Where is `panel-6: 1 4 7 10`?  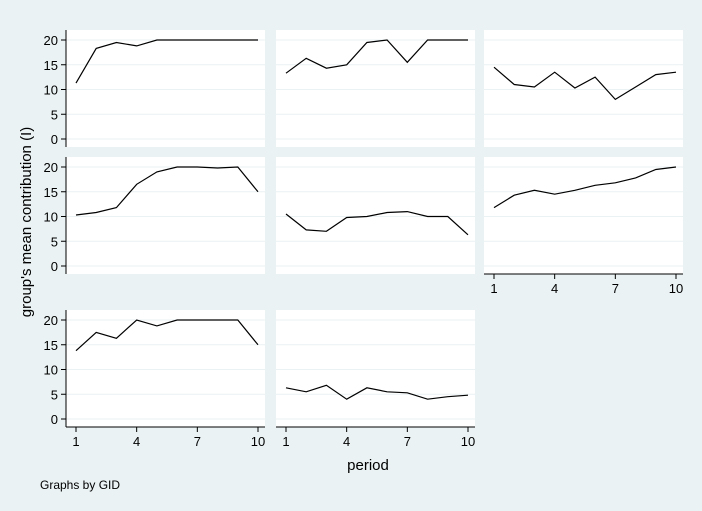 panel-6: 1 4 7 10 is located at coordinates (583, 226).